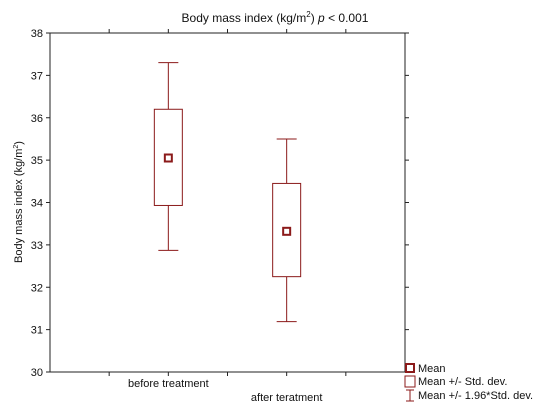 This screenshot has width=550, height=415. What do you see at coordinates (37, 204) in the screenshot?
I see `y-tick-label: 34` at bounding box center [37, 204].